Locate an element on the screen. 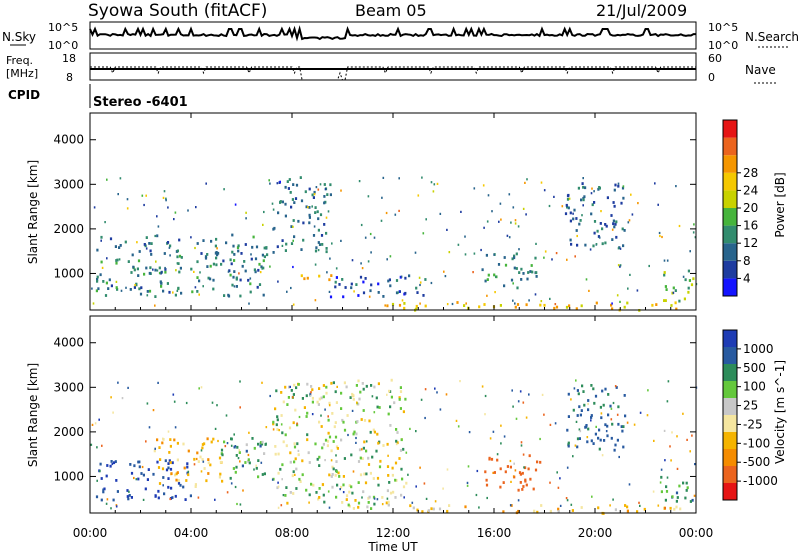 The height and width of the screenshot is (554, 800). y-tick-label: 4000 is located at coordinates (68, 140).